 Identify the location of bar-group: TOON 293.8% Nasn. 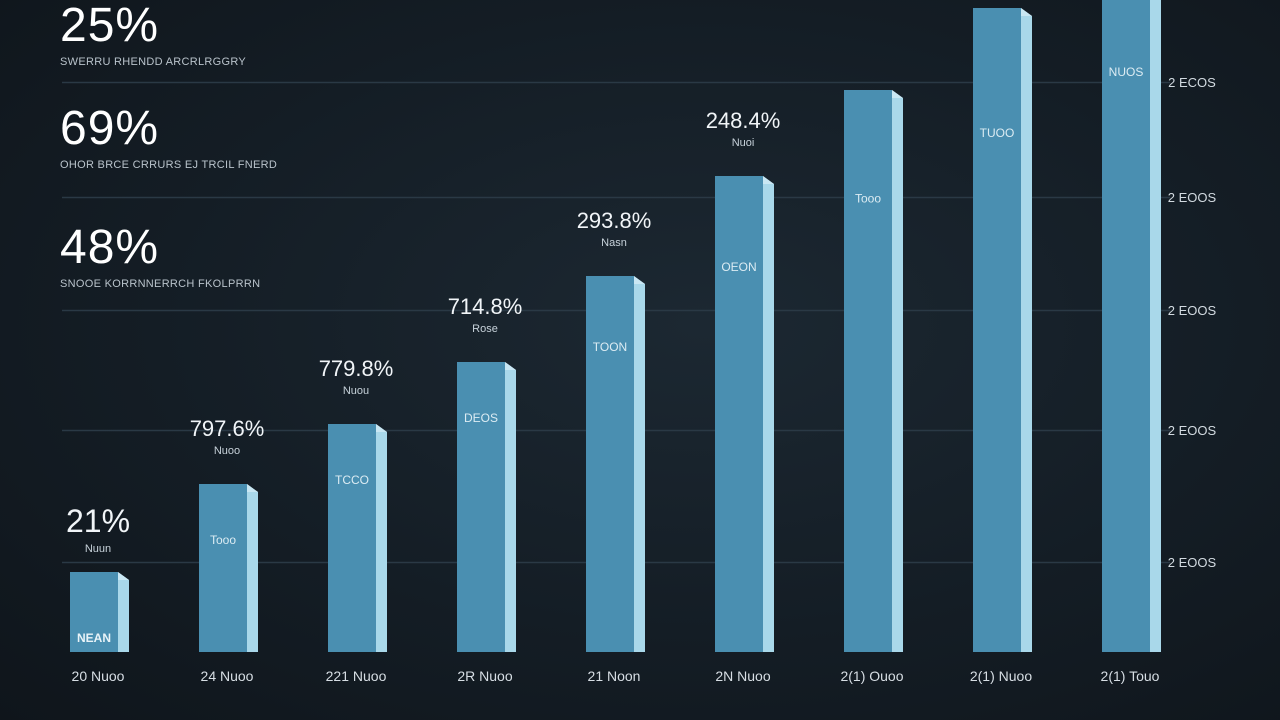
(614, 430).